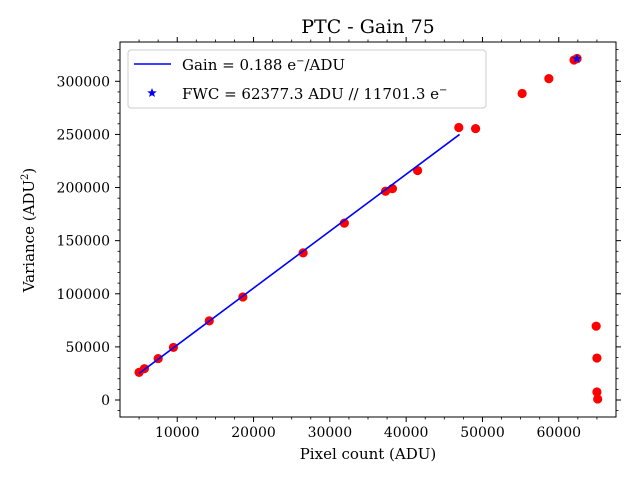 Image resolution: width=640 pixels, height=480 pixels. What do you see at coordinates (83, 295) in the screenshot?
I see `y-tick-label: 100000` at bounding box center [83, 295].